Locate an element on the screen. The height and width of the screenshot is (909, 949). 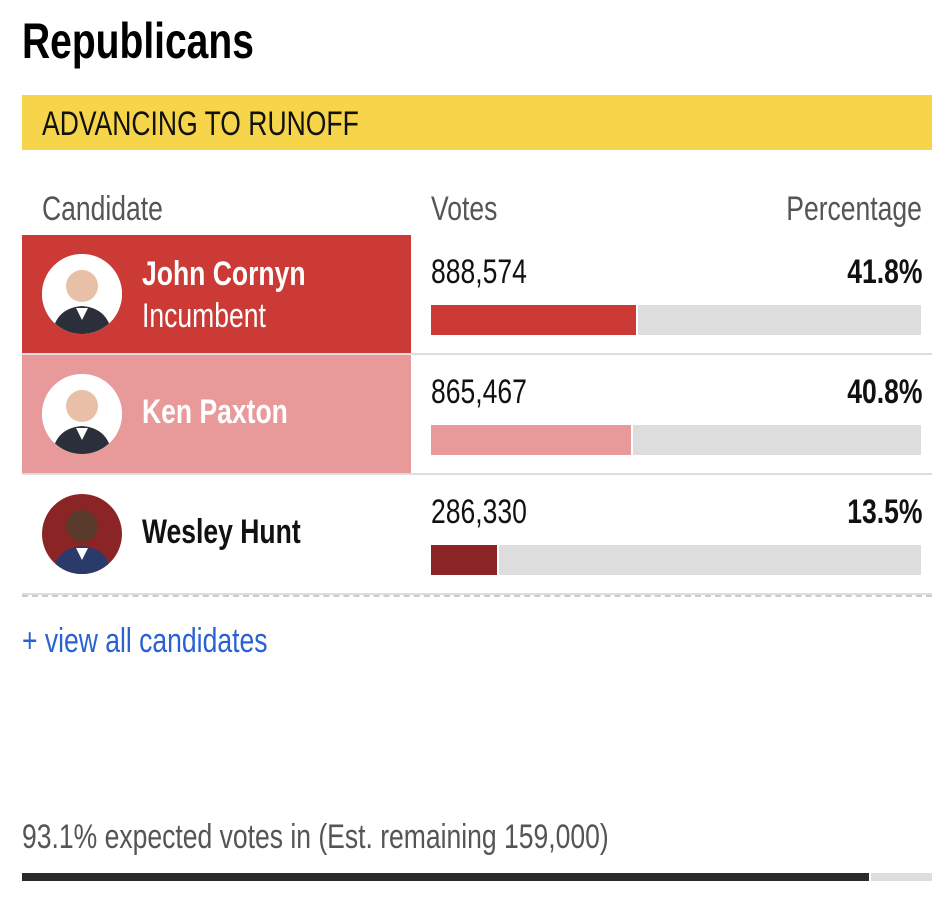
vote-percentage: 41.8% is located at coordinates (884, 272).